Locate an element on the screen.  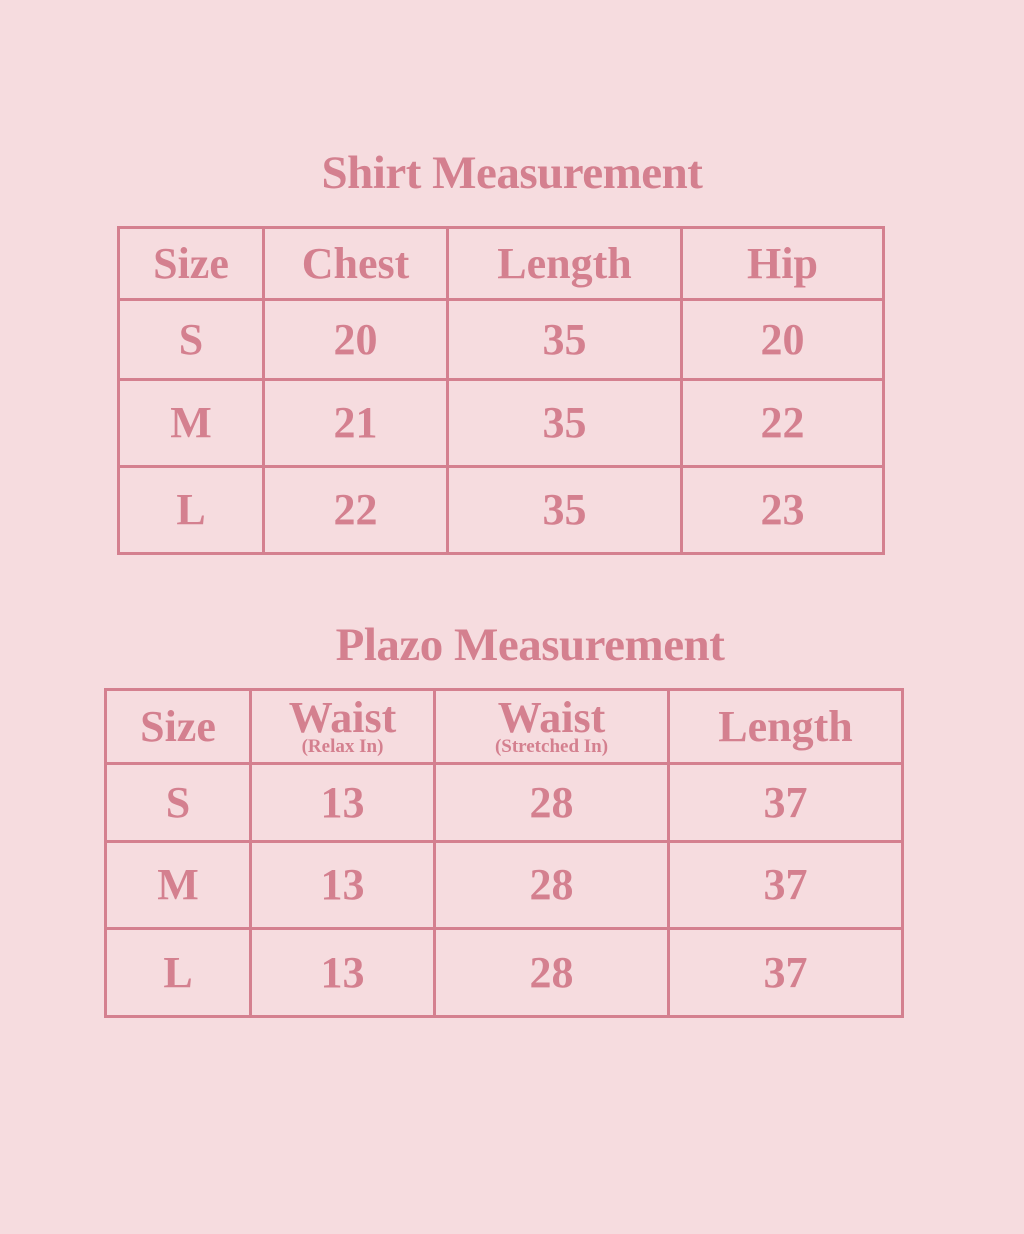
table-cell: 23 is located at coordinates (782, 510).